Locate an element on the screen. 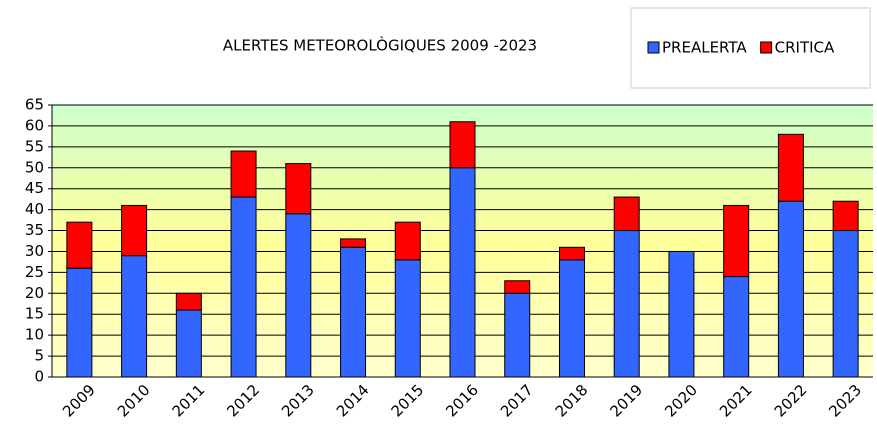 This screenshot has height=439, width=877. x-tick-label: 2012 is located at coordinates (243, 401).